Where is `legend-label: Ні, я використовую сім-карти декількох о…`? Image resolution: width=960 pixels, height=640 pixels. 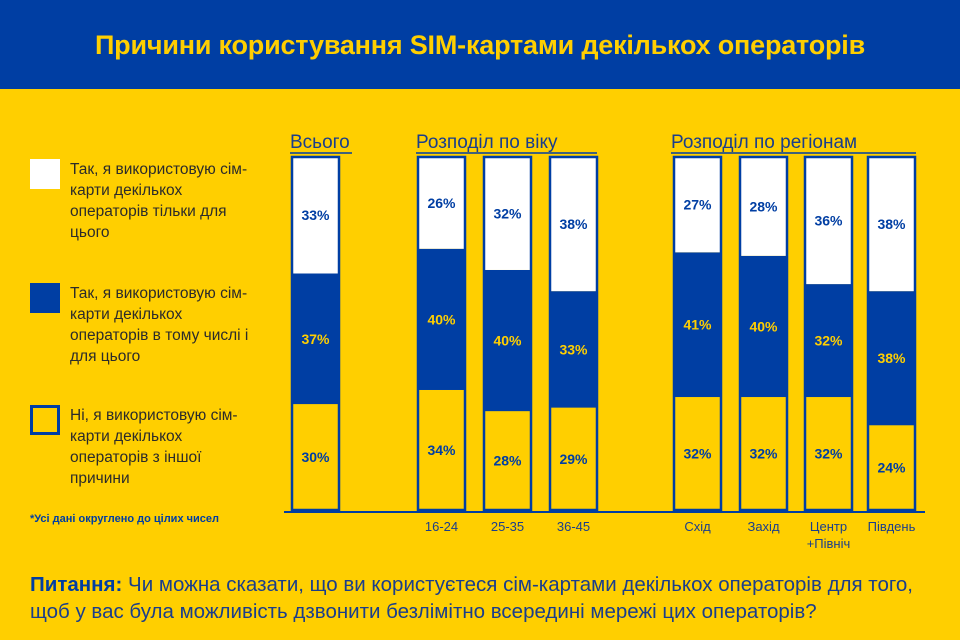
legend-label: Ні, я використовую сім-карти декількох о… is located at coordinates (154, 447).